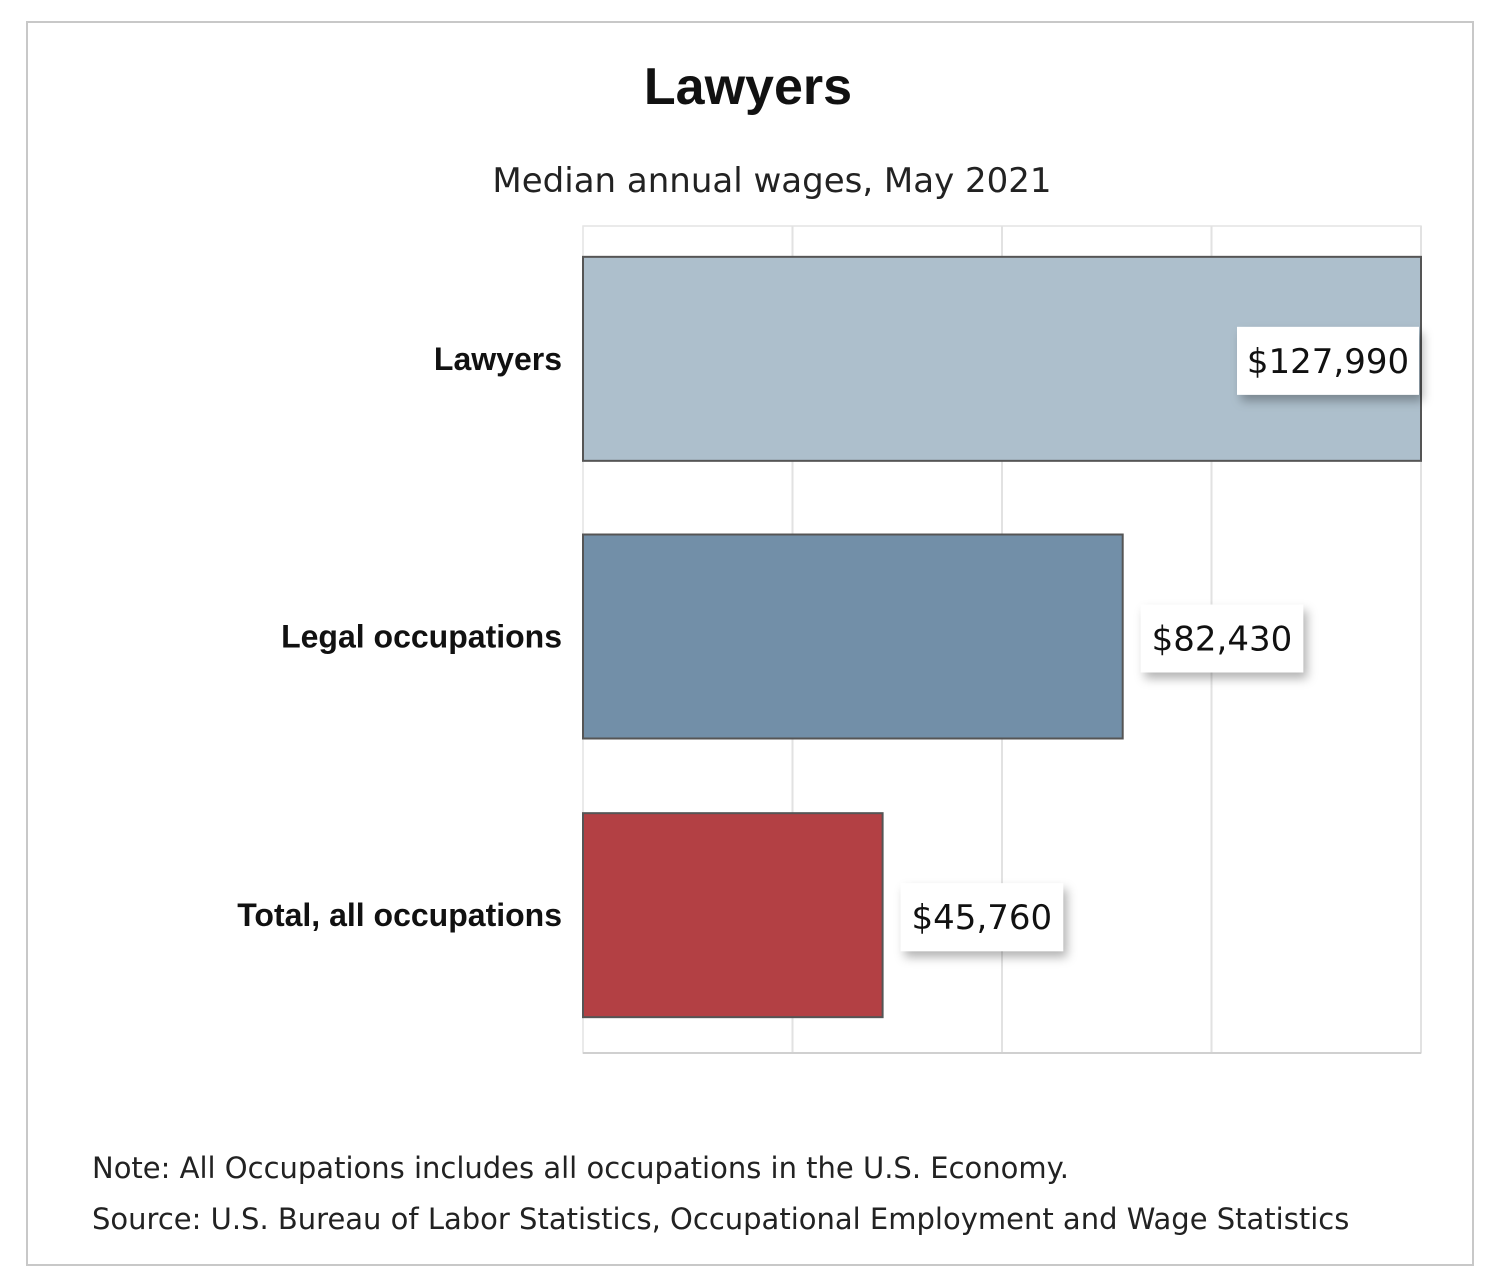 The height and width of the screenshot is (1288, 1500). I want to click on data-label: $127,990, so click(1328, 362).